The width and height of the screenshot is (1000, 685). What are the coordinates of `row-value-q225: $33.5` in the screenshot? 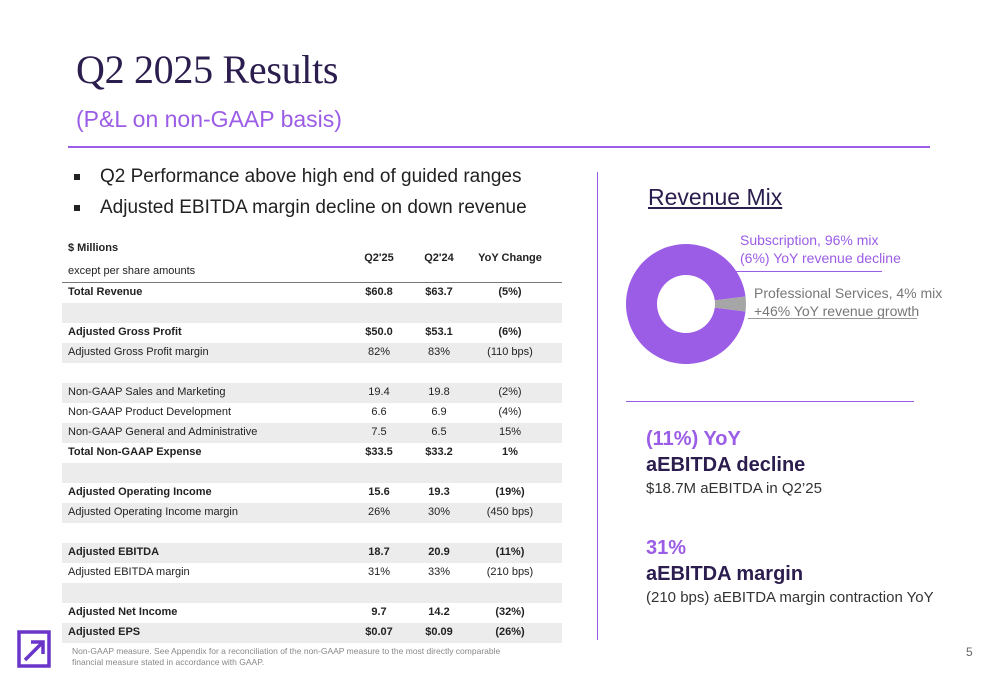 It's located at (379, 452).